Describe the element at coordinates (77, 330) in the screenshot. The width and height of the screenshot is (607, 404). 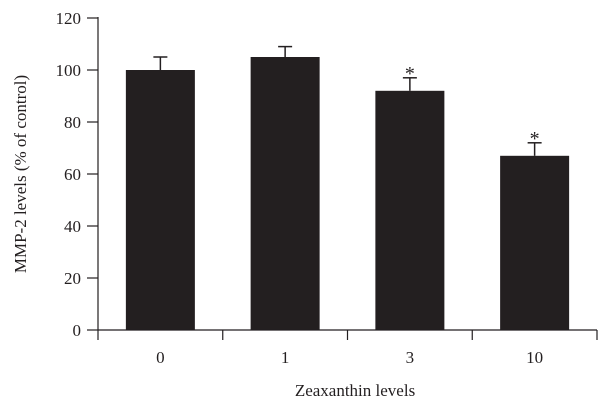
I see `y-tick-label: 0` at that location.